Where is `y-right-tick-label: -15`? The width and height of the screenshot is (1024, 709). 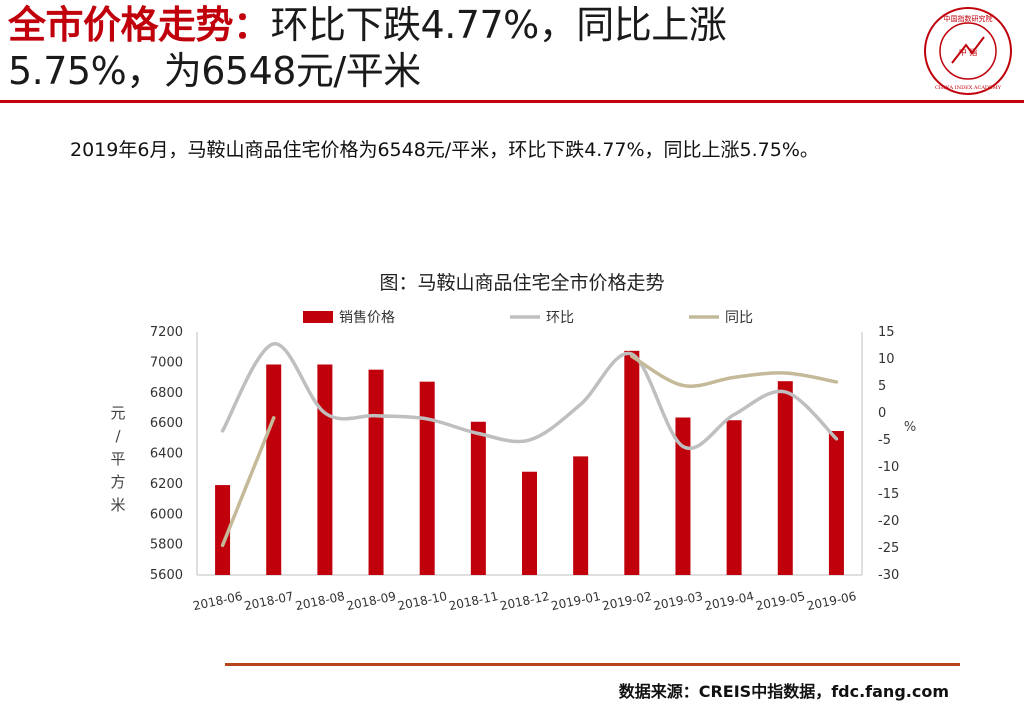 y-right-tick-label: -15 is located at coordinates (888, 494).